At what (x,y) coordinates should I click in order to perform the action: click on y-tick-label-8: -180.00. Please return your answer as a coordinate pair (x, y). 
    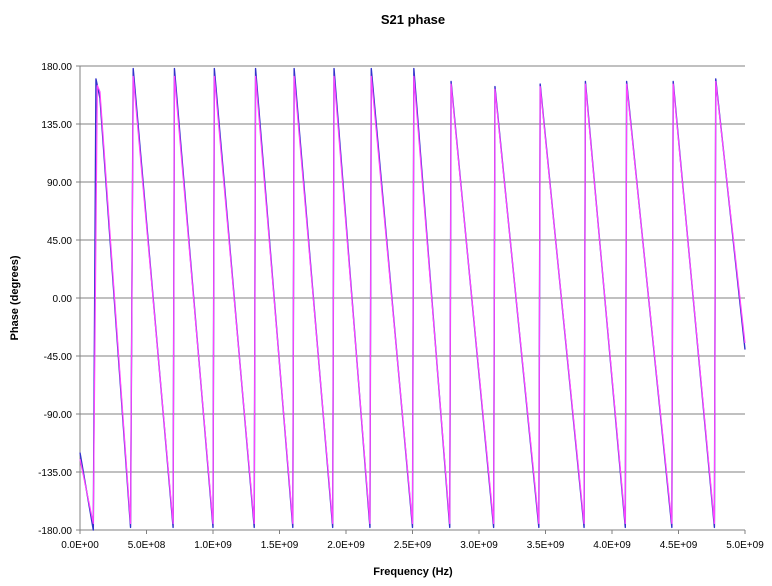
    Looking at the image, I should click on (55, 531).